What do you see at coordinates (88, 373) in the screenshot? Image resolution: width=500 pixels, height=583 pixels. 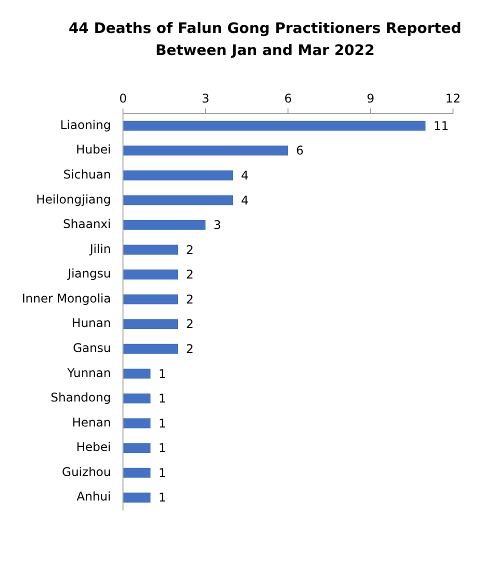 I see `y-tick-label: Yunnan` at bounding box center [88, 373].